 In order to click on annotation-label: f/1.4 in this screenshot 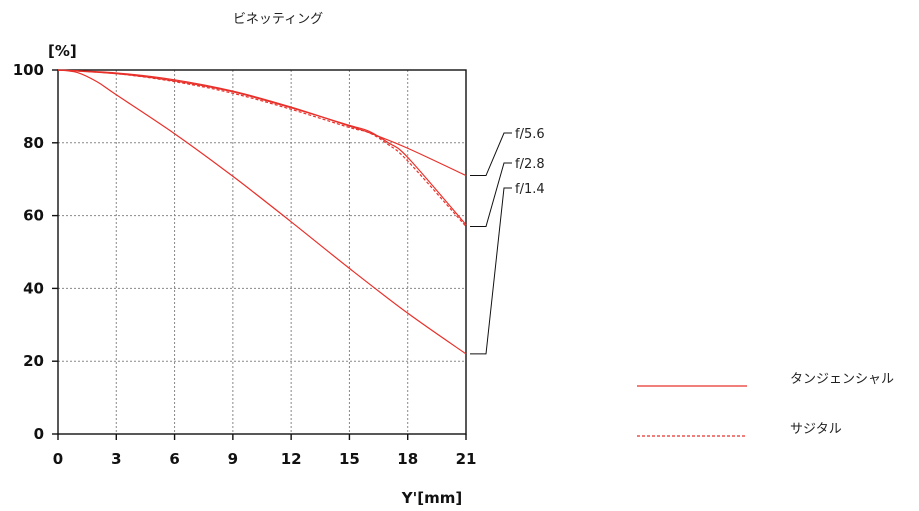, I will do `click(530, 189)`.